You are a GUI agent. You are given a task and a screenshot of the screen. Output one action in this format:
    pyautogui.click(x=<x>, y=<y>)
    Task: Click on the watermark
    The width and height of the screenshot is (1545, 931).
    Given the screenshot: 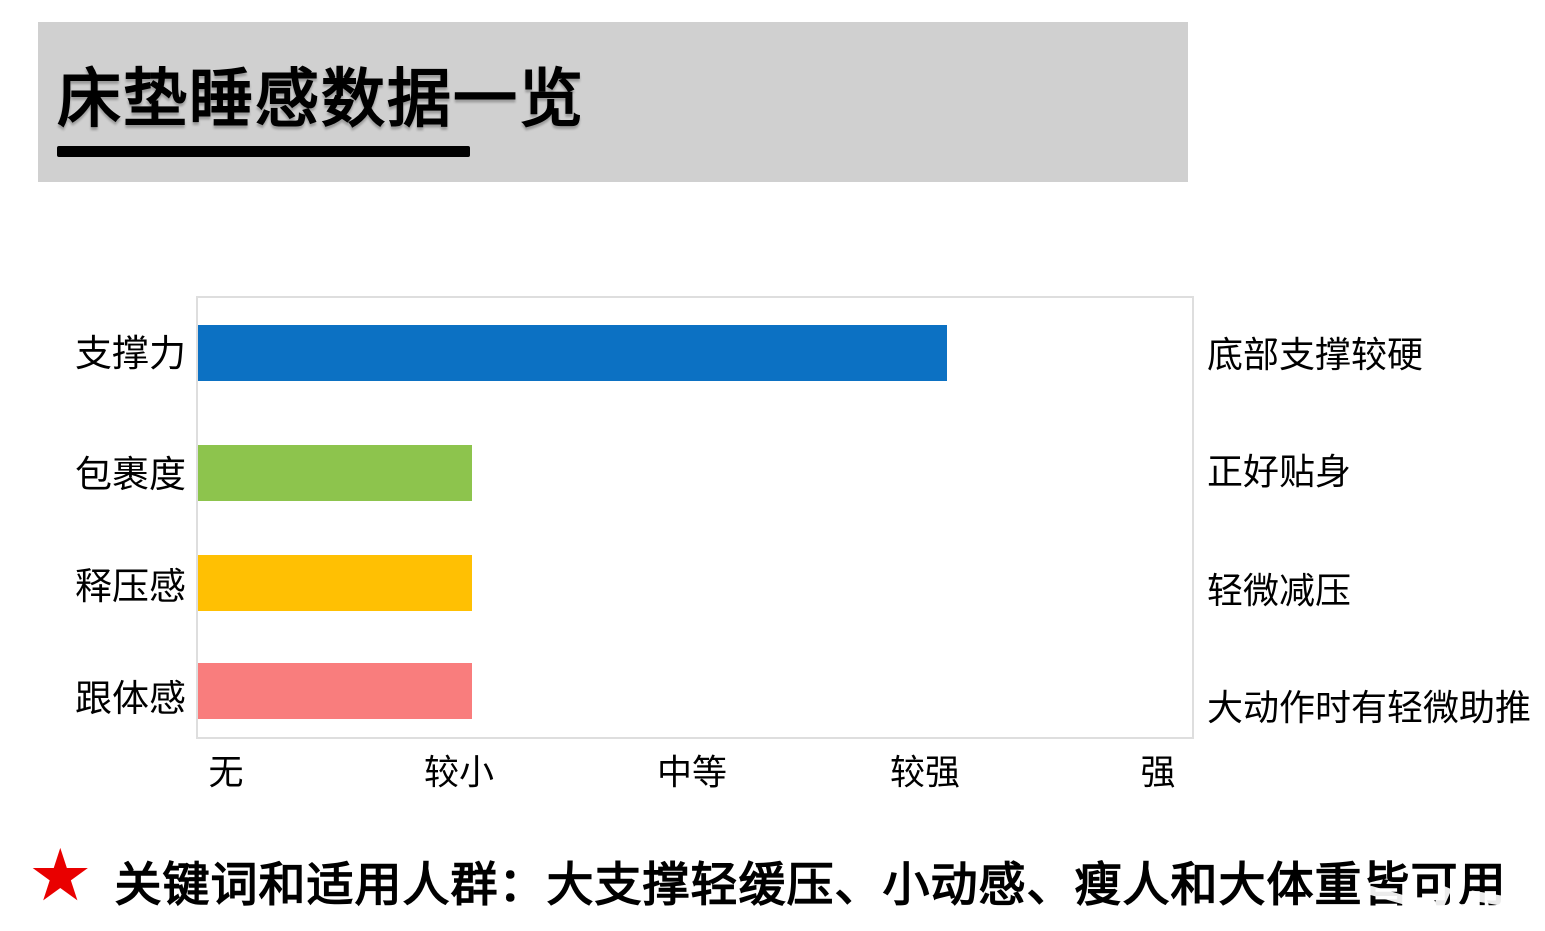 What is the action you would take?
    pyautogui.click(x=1451, y=907)
    